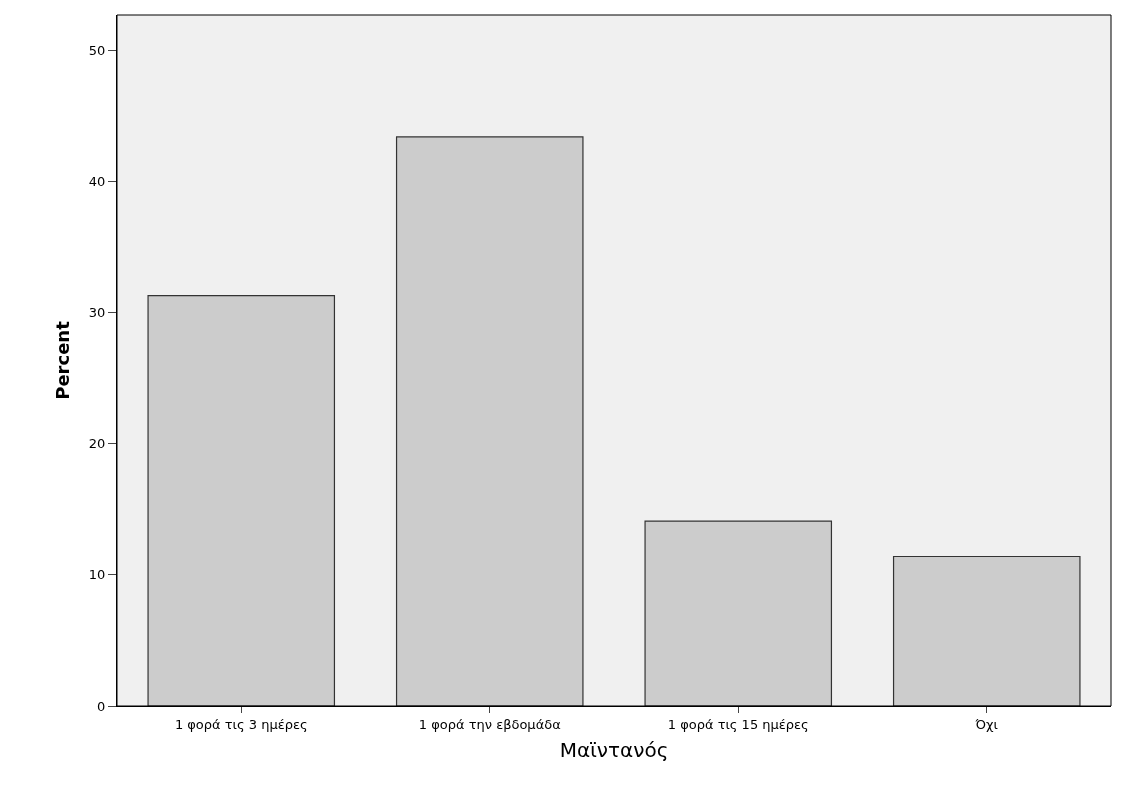 The image size is (1146, 793). Describe the element at coordinates (63, 360) in the screenshot. I see `y-axis-title: Percent` at that location.